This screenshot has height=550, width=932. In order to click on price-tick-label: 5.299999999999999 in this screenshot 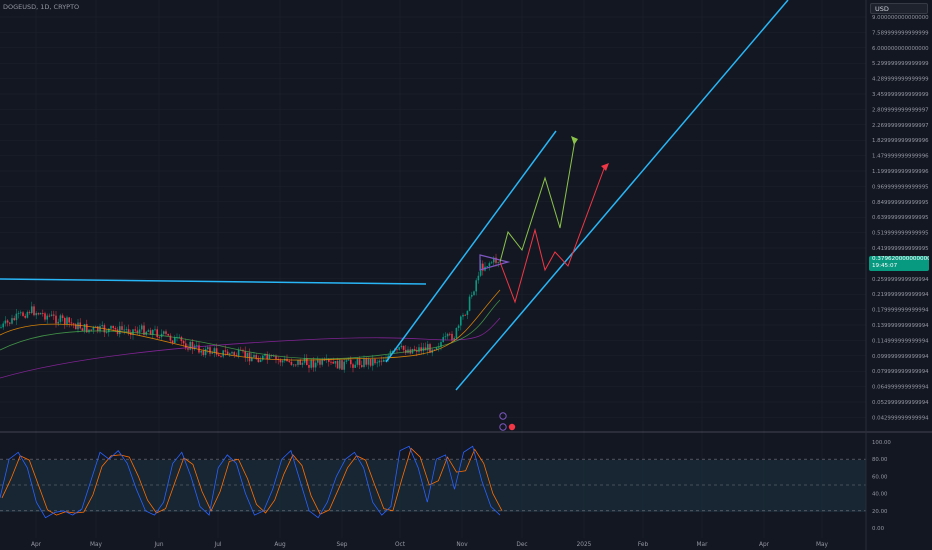, I will do `click(900, 64)`.